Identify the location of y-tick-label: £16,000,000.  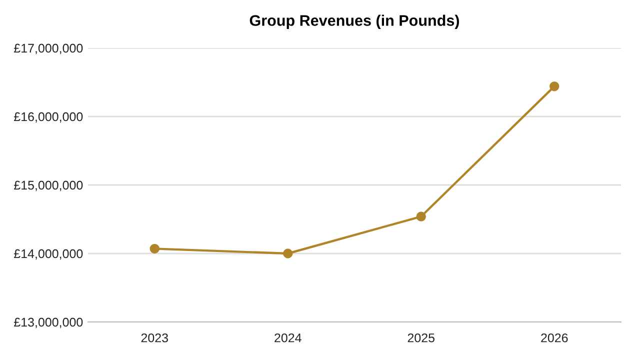
(48, 117).